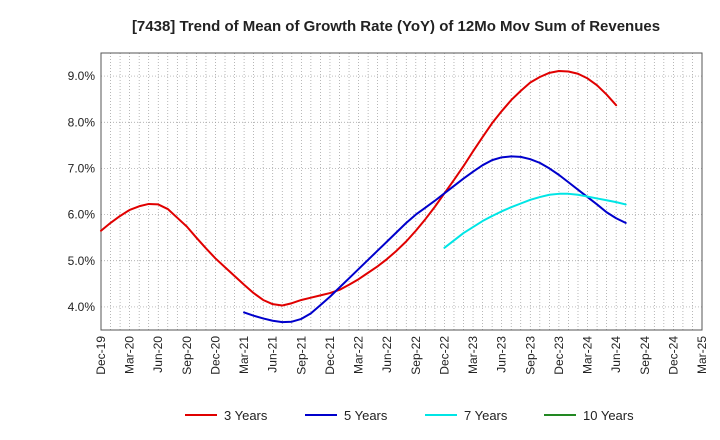 This screenshot has width=720, height=440. What do you see at coordinates (158, 354) in the screenshot?
I see `x-tick-label: Jun-20` at bounding box center [158, 354].